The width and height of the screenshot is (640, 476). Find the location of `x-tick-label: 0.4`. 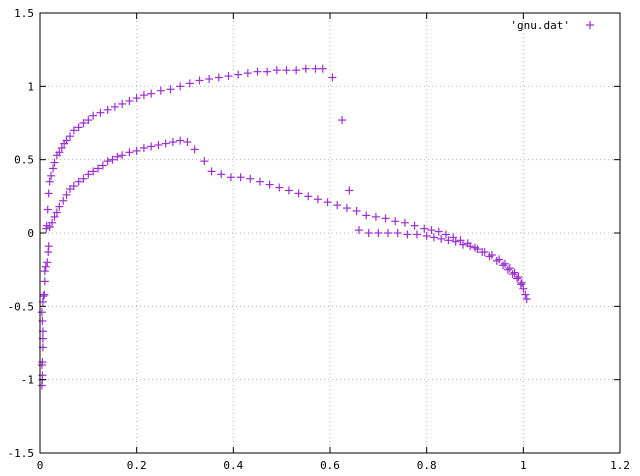

x-tick-label: 0.4 is located at coordinates (233, 465).